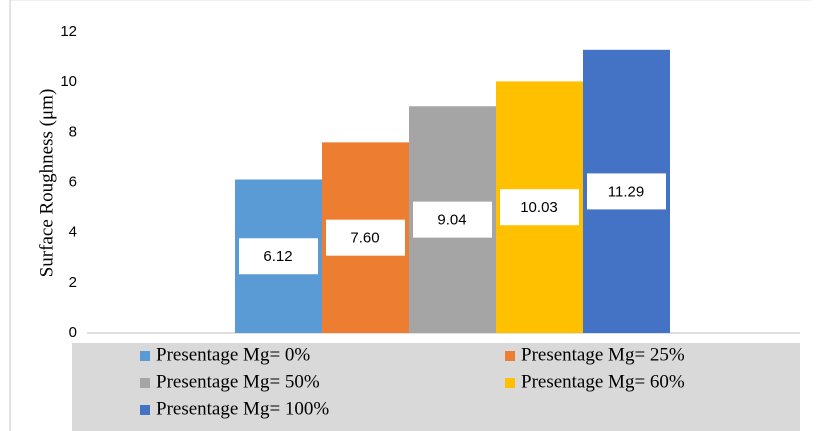 Image resolution: width=821 pixels, height=431 pixels. I want to click on value-label: 9.04, so click(451, 220).